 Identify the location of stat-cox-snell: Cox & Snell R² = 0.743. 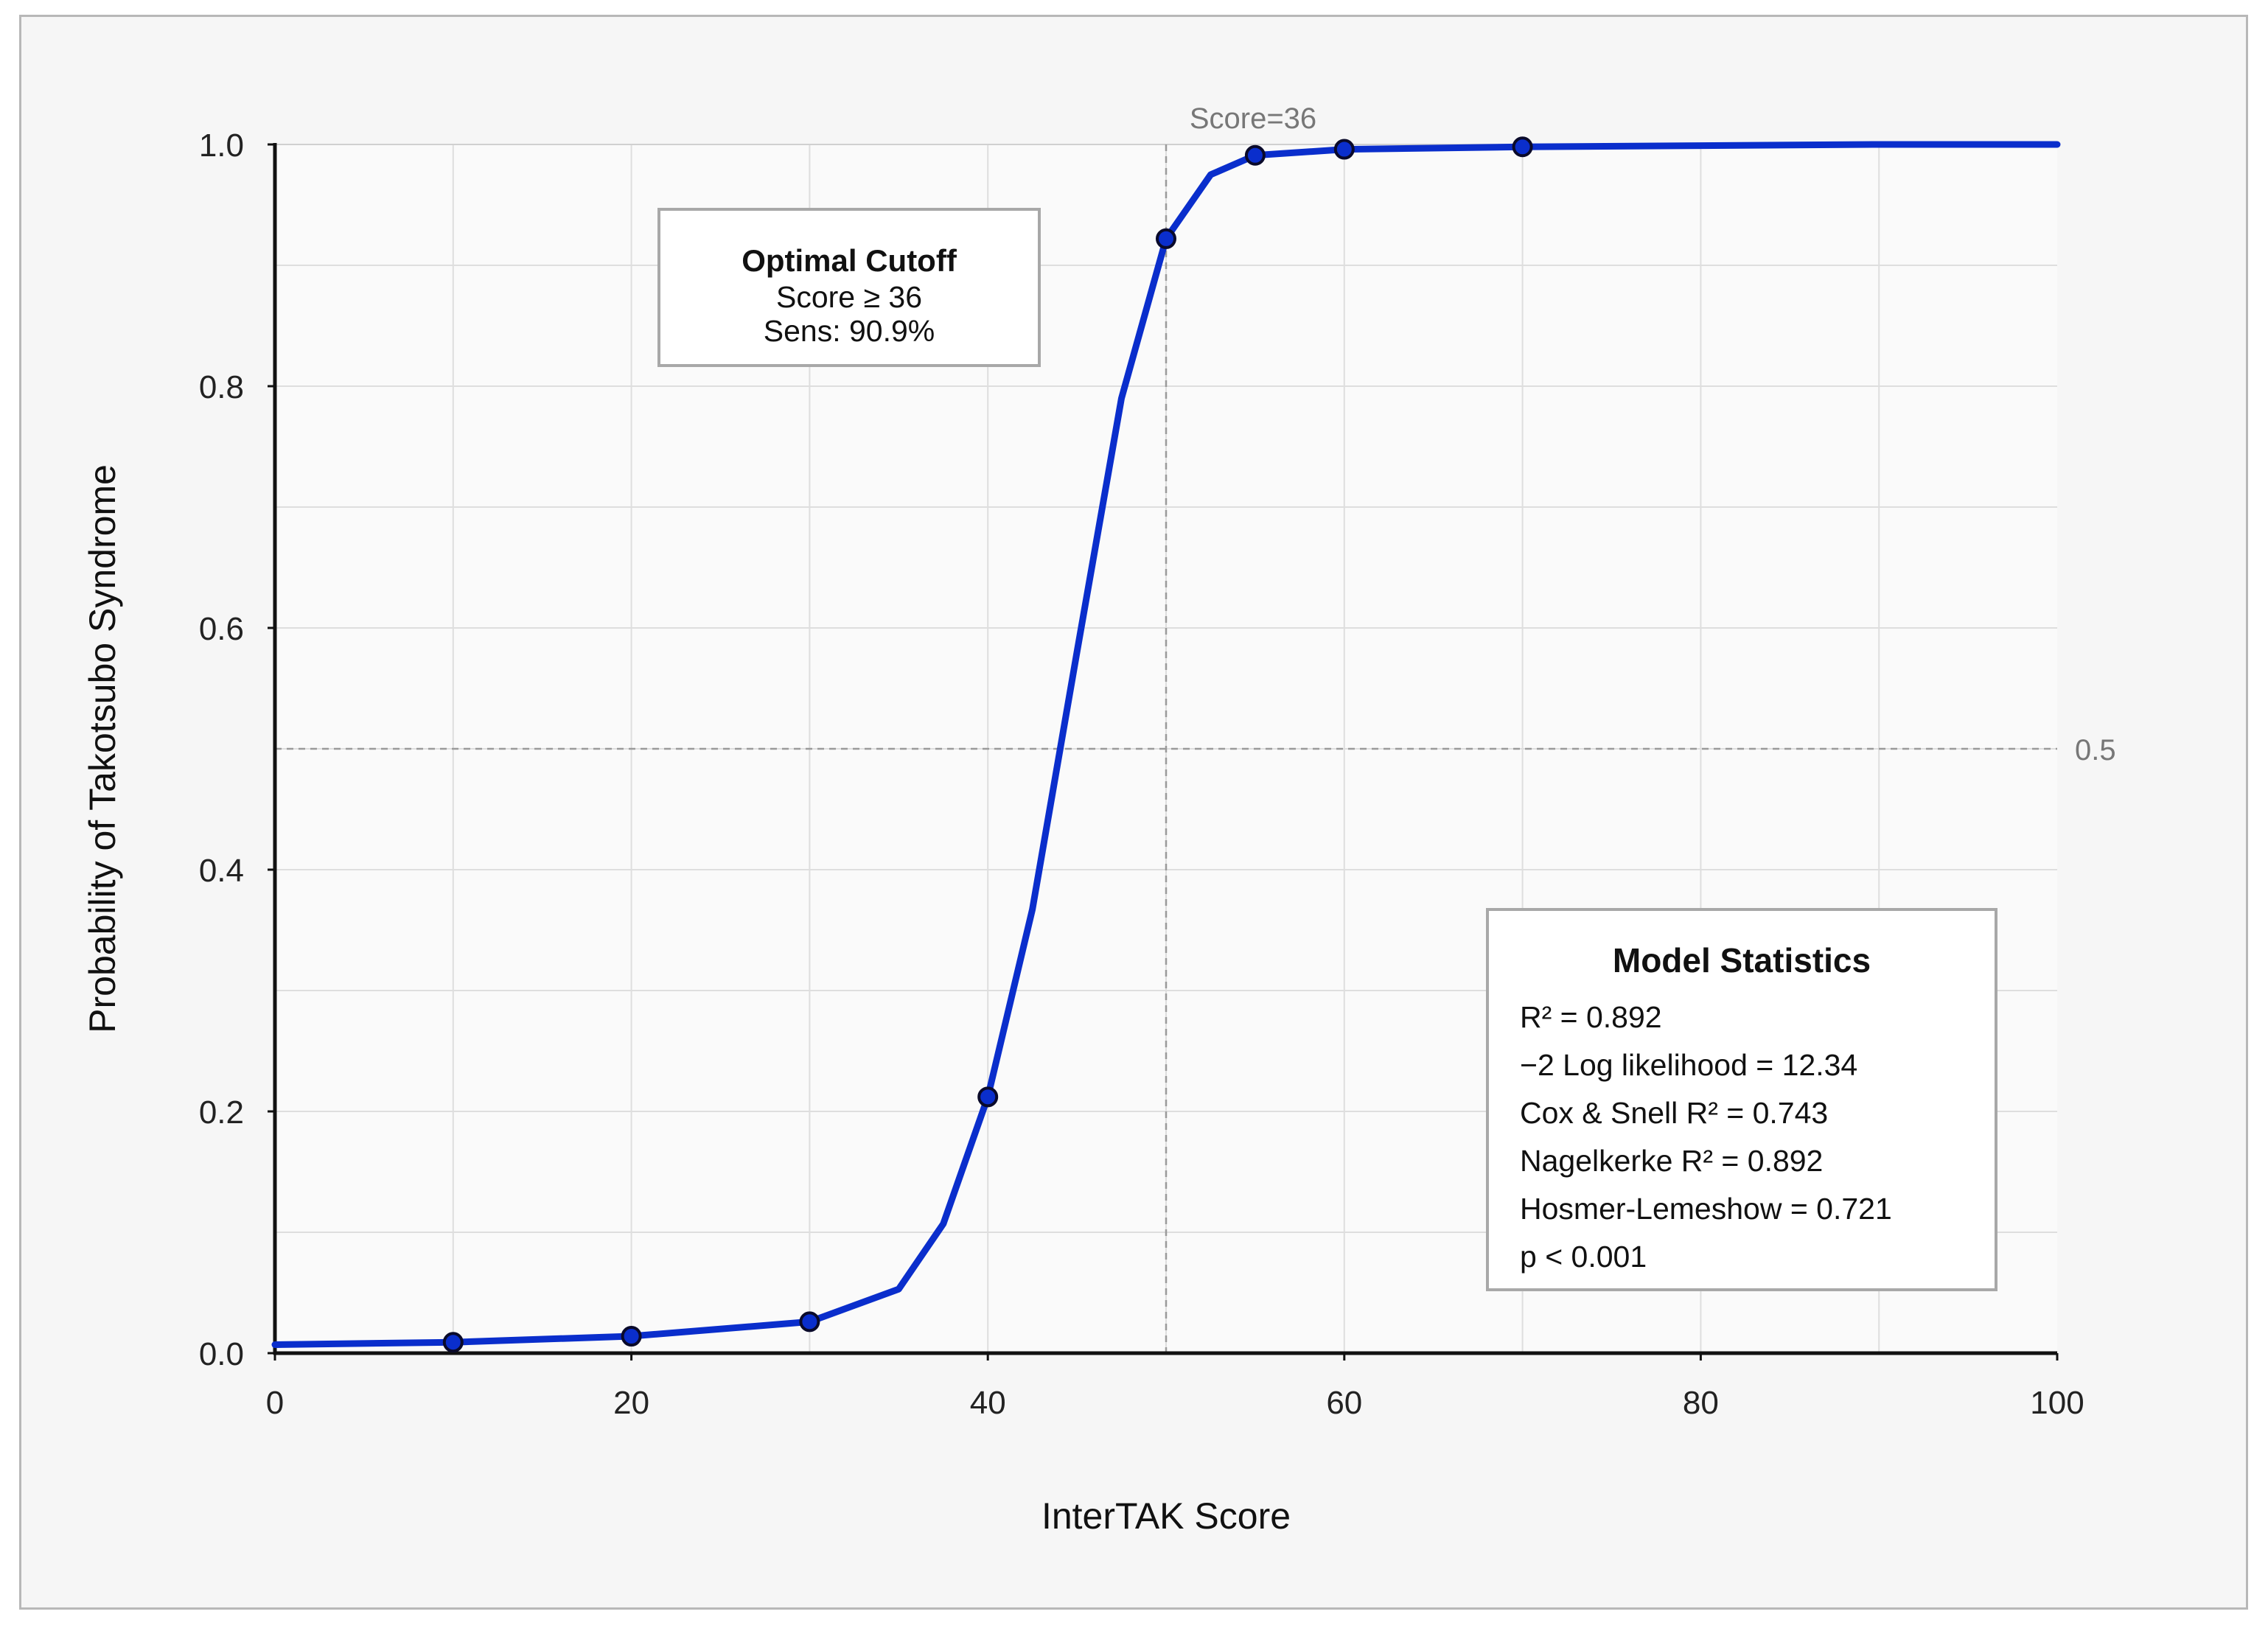
(1674, 1113).